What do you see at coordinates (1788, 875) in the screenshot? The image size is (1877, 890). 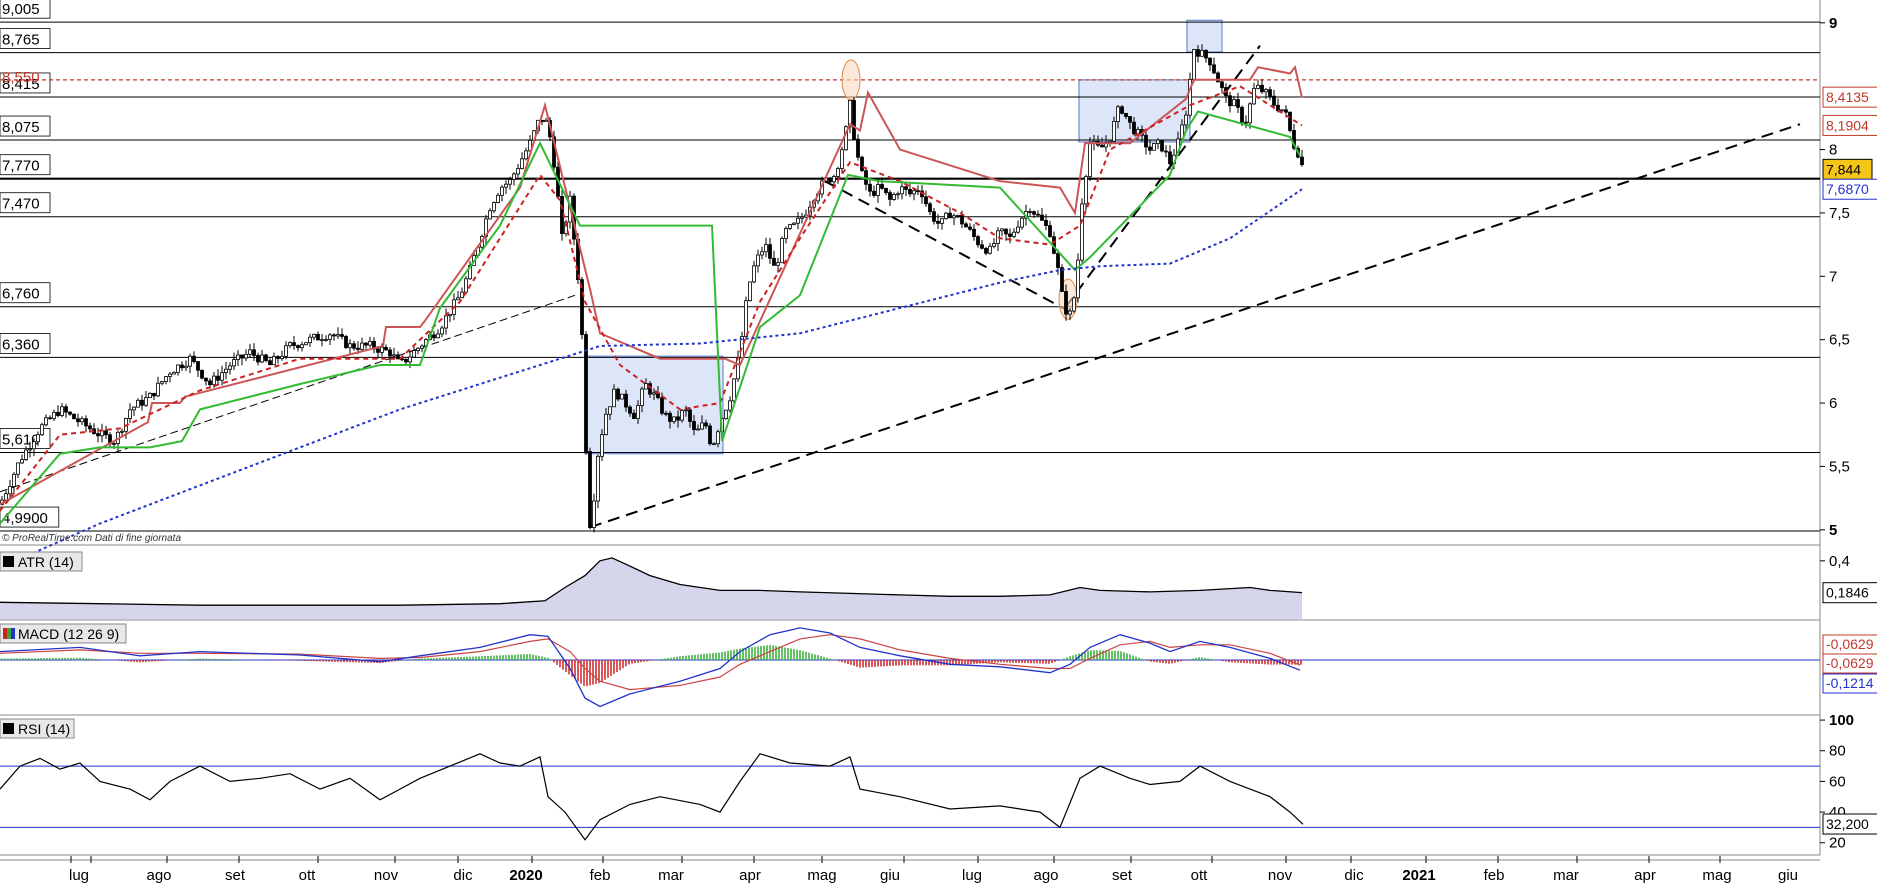 I see `x-tick-label: giu` at bounding box center [1788, 875].